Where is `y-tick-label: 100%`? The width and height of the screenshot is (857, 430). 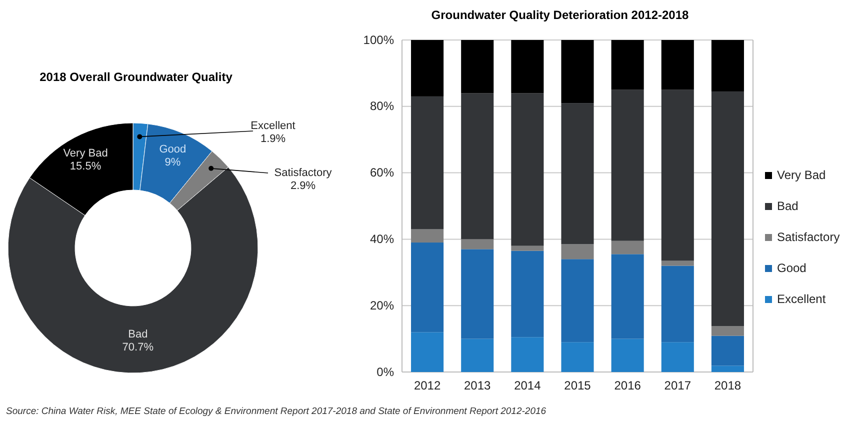
y-tick-label: 100% is located at coordinates (378, 39).